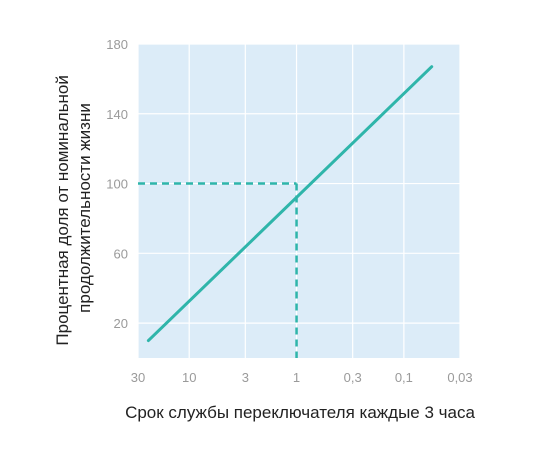 The width and height of the screenshot is (550, 456). I want to click on y-axis-ticks: 180 140 100 60 20, so click(117, 184).